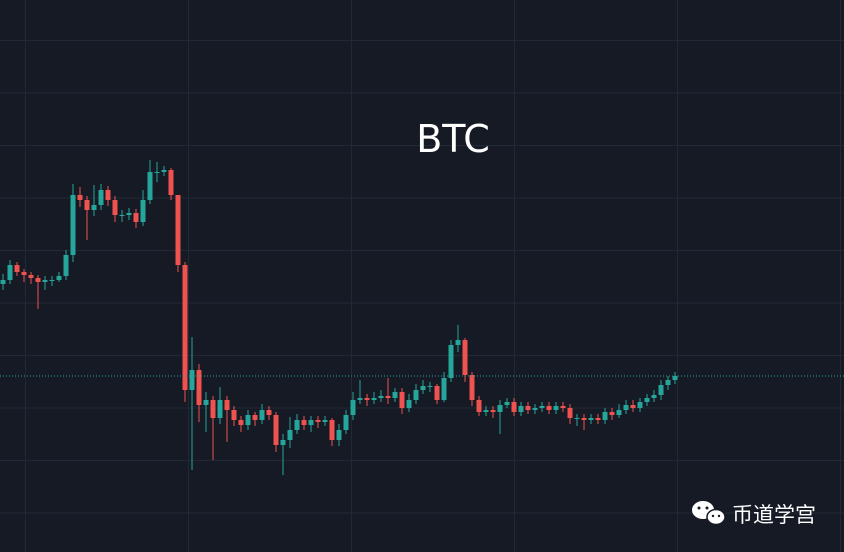  What do you see at coordinates (453, 139) in the screenshot?
I see `chart-title: BTC` at bounding box center [453, 139].